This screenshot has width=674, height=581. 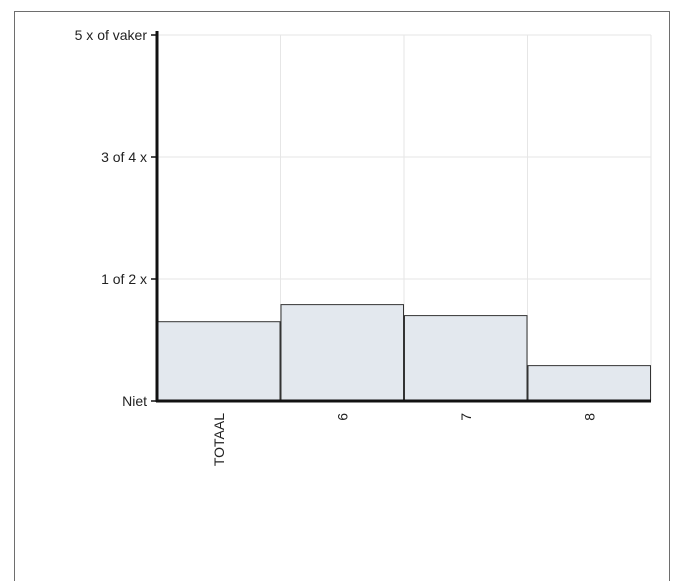 What do you see at coordinates (111, 218) in the screenshot?
I see `y-tick-labels: Niet 1 of 2 x 3 of 4 x 5 x of vaker` at bounding box center [111, 218].